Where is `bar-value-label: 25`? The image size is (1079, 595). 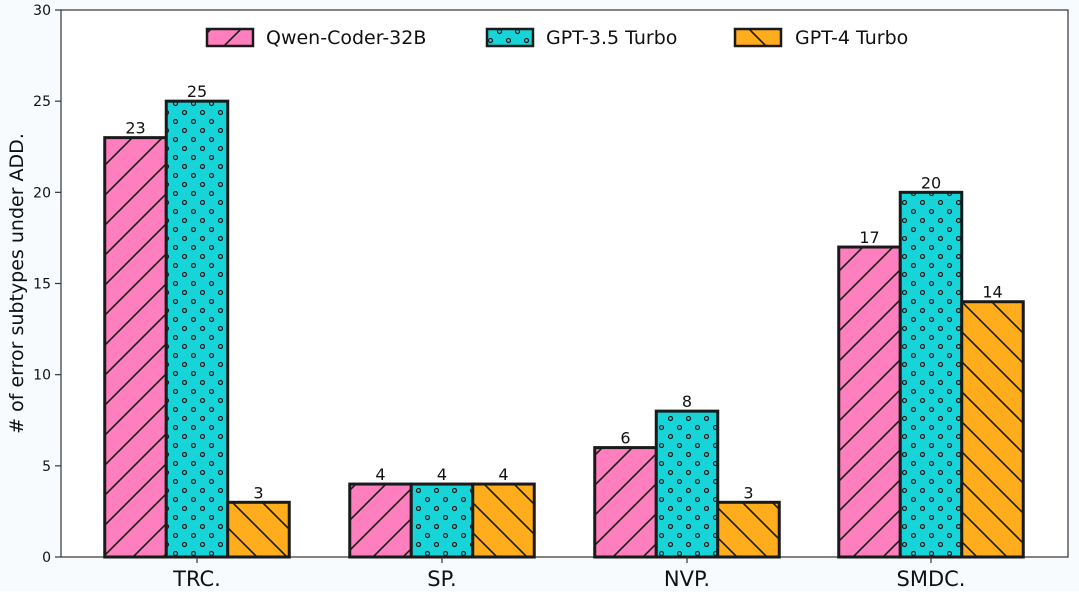
bar-value-label: 25 is located at coordinates (197, 91).